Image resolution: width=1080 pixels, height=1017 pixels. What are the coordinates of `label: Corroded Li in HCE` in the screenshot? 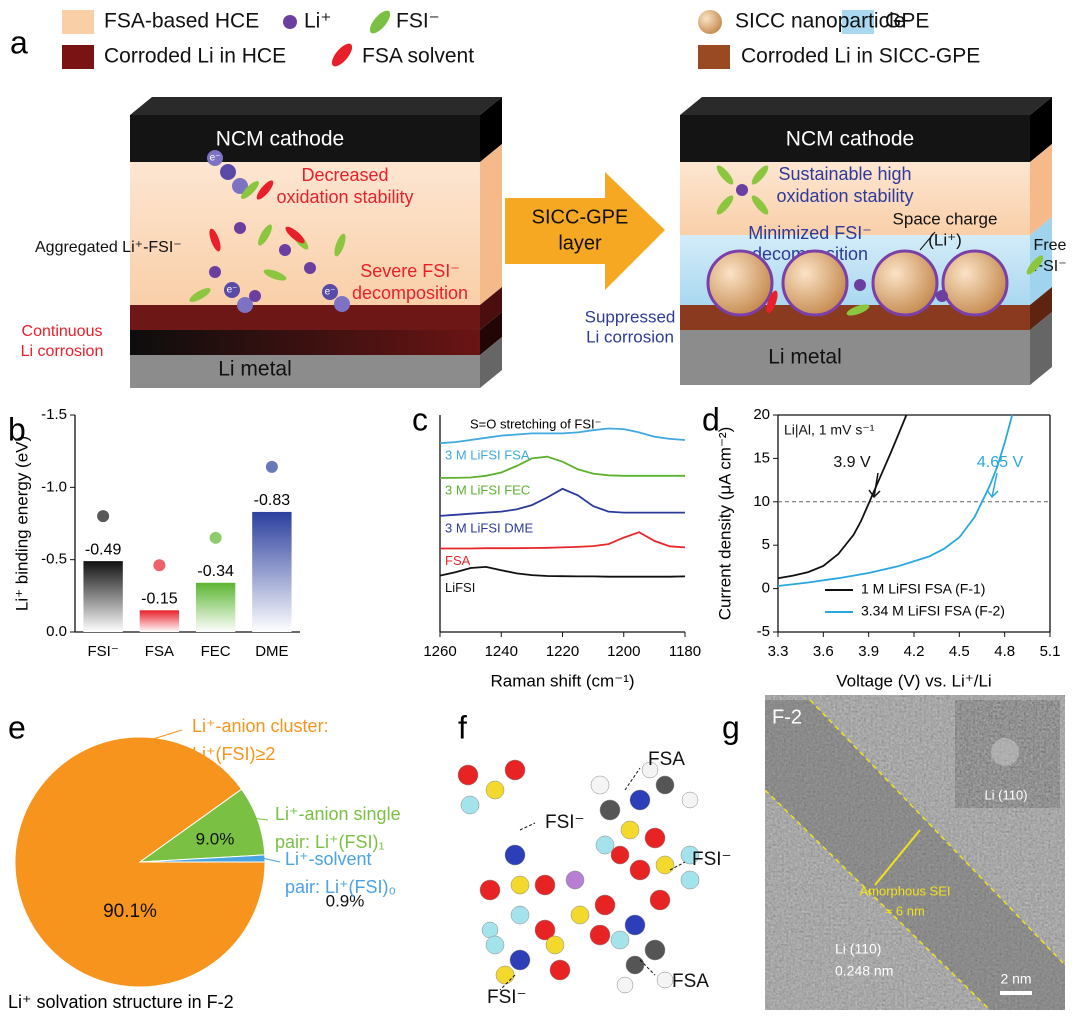 It's located at (195, 56).